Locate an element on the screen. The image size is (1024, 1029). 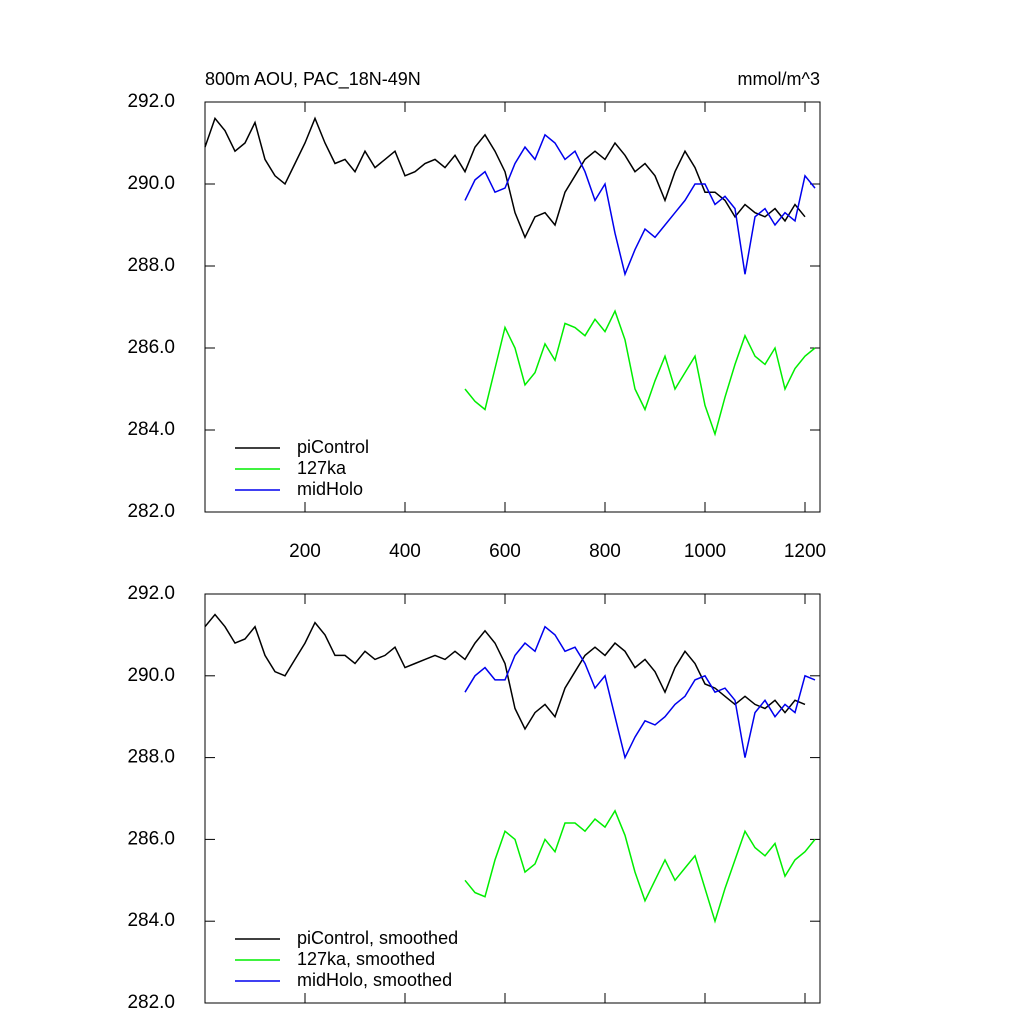
legend-label: 127ka is located at coordinates (322, 468).